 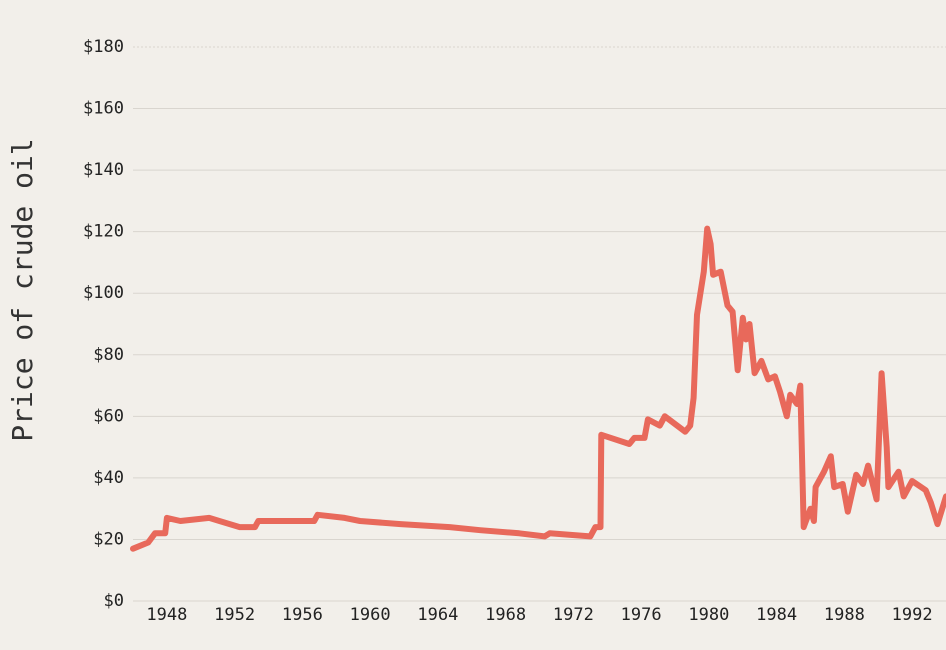 What do you see at coordinates (108, 539) in the screenshot?
I see `y-tick-label: $20` at bounding box center [108, 539].